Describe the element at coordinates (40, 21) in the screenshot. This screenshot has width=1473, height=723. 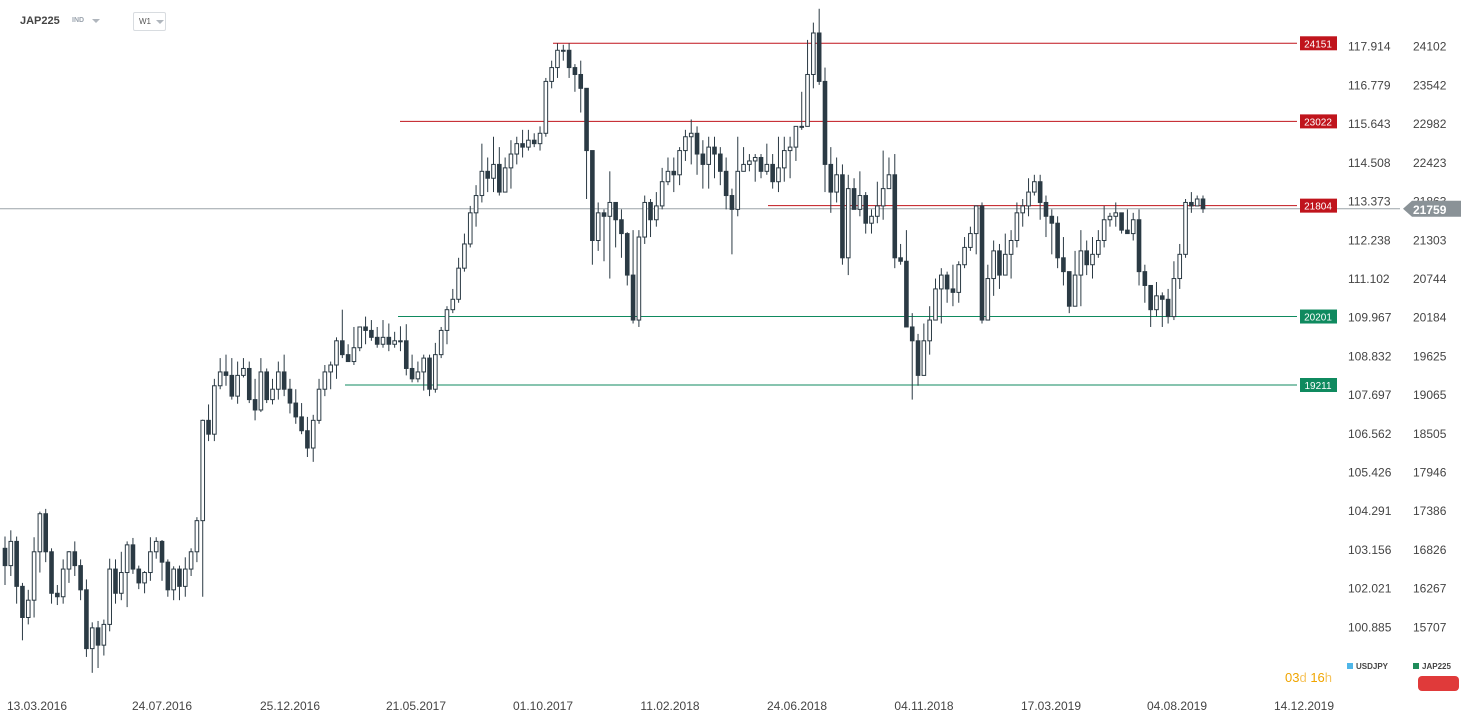
I see `symbol-name: JAP225` at that location.